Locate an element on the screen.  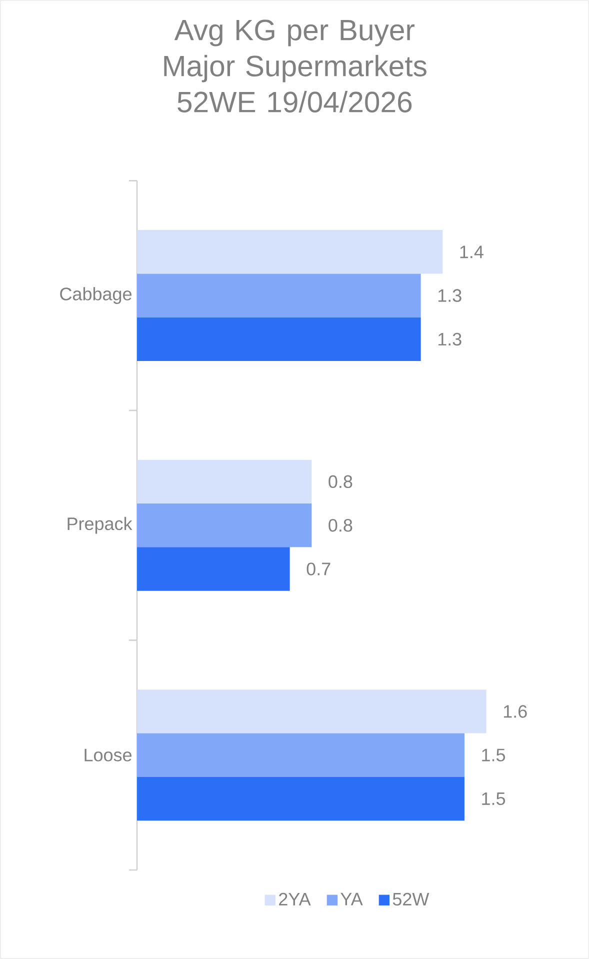
y-tick-label: Cabbage is located at coordinates (96, 295).